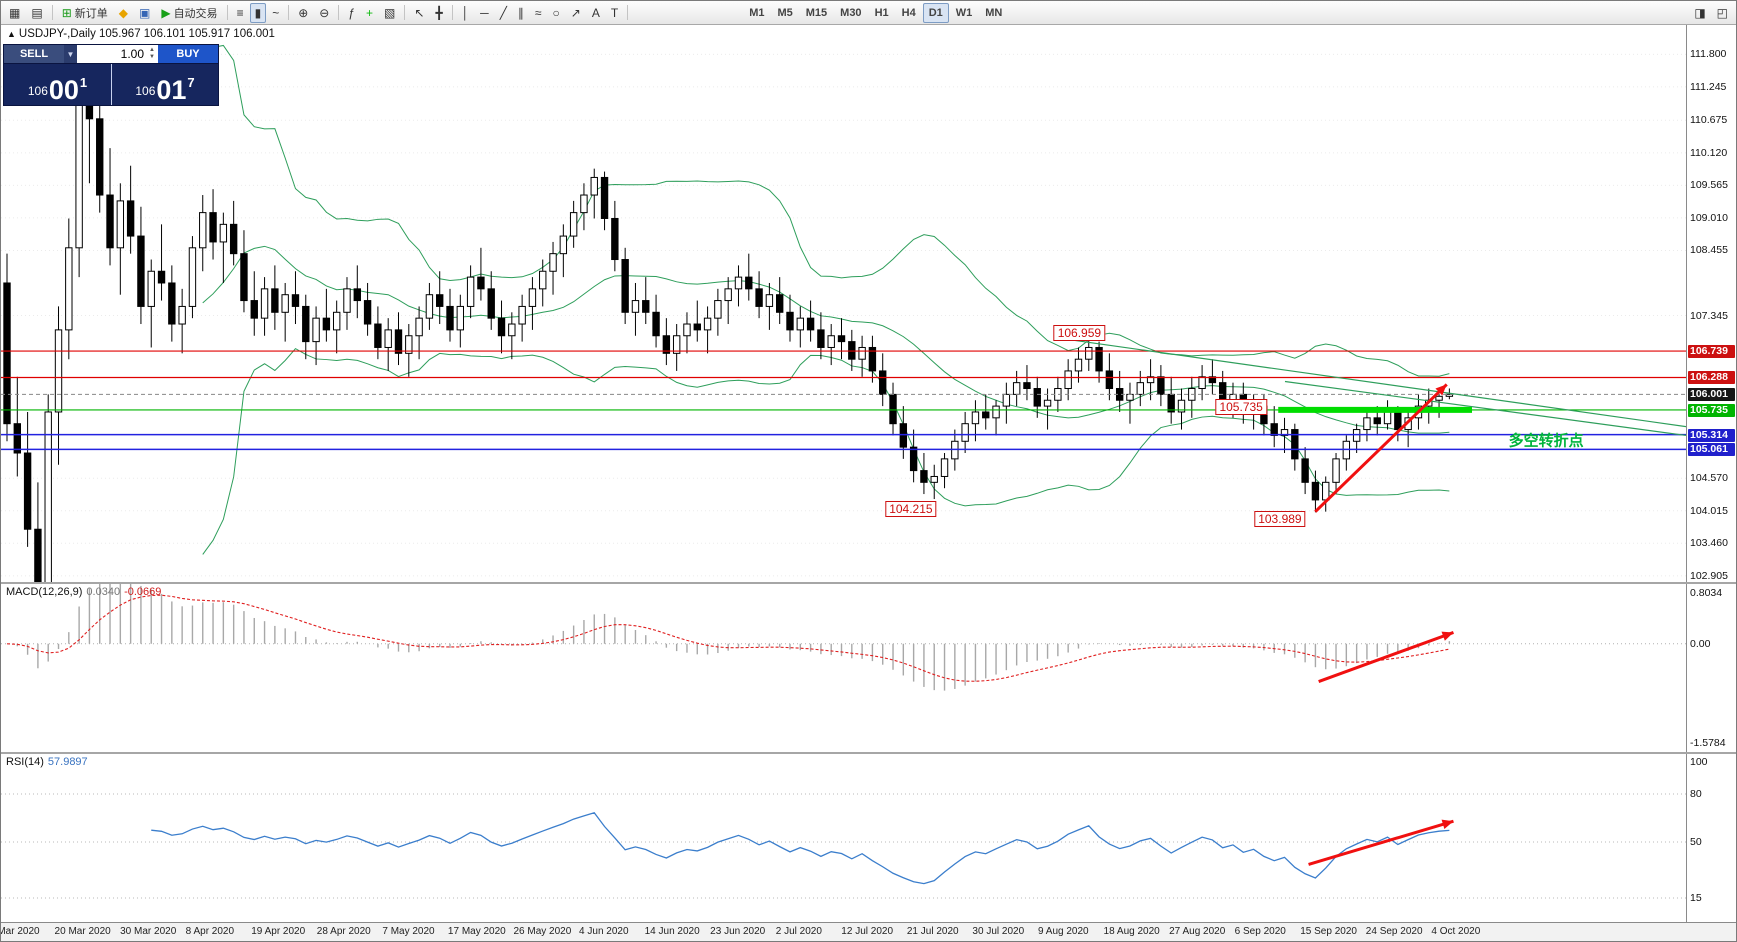  I want to click on time-axis-label: 28 Apr 2020, so click(343, 931).